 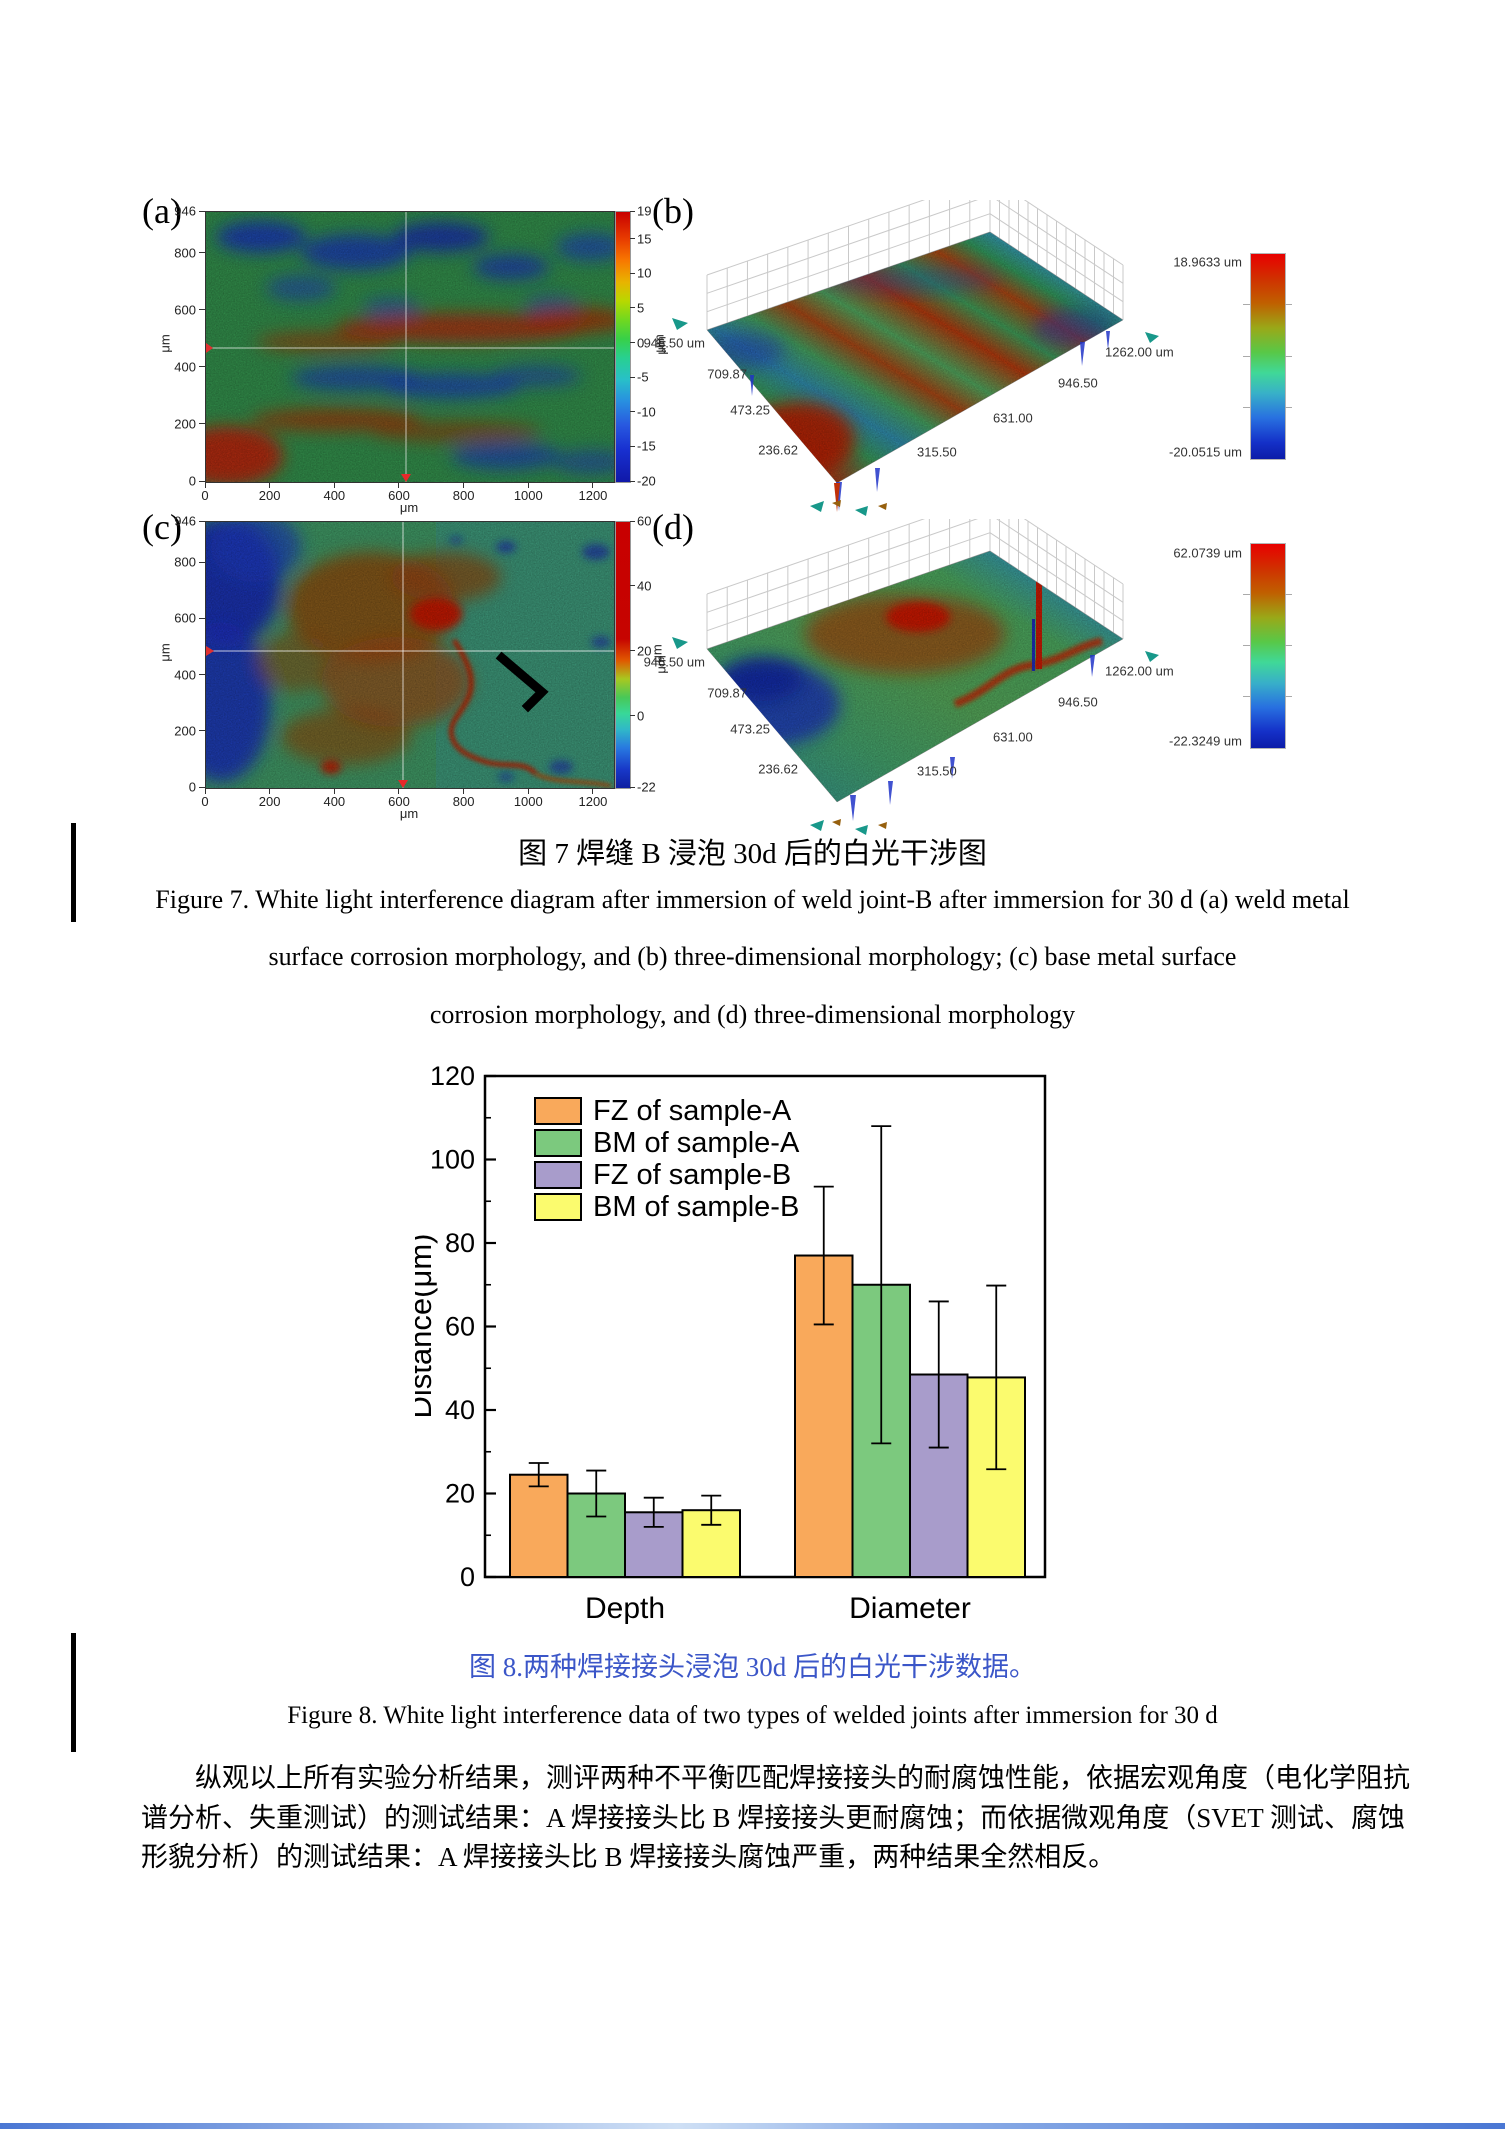 I want to click on panel-a-texture, so click(x=410, y=347).